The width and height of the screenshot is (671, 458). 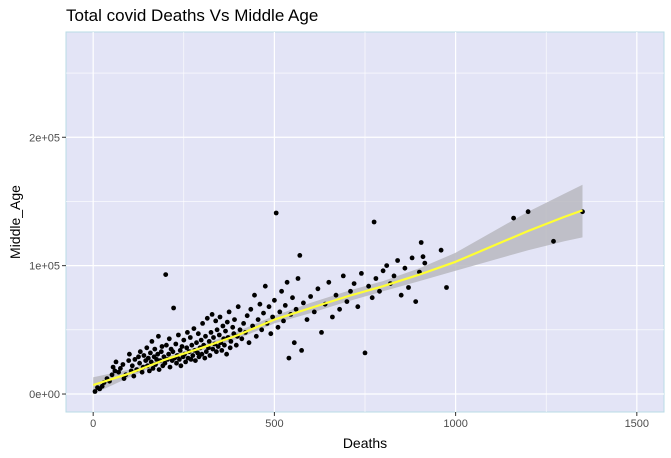 I want to click on x-tick-label: 500, so click(x=274, y=424).